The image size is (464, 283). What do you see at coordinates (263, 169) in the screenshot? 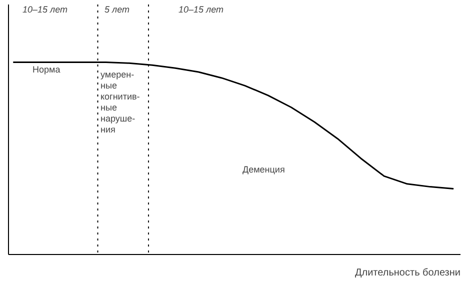
I see `annotation: Деменция` at bounding box center [263, 169].